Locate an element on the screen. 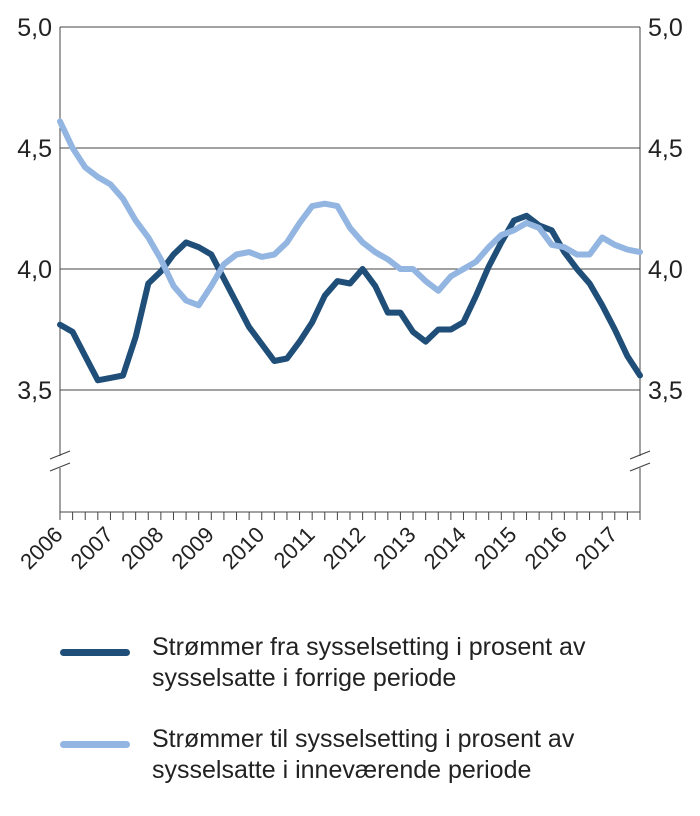 This screenshot has height=816, width=700. x-tick-label: 2006 is located at coordinates (41, 548).